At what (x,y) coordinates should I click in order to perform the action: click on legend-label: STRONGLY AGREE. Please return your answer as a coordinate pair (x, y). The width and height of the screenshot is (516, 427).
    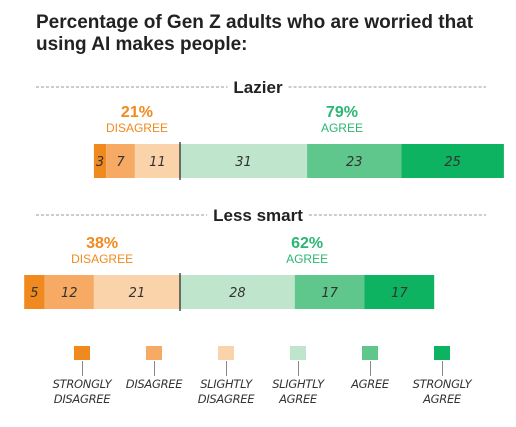
    Looking at the image, I should click on (442, 391).